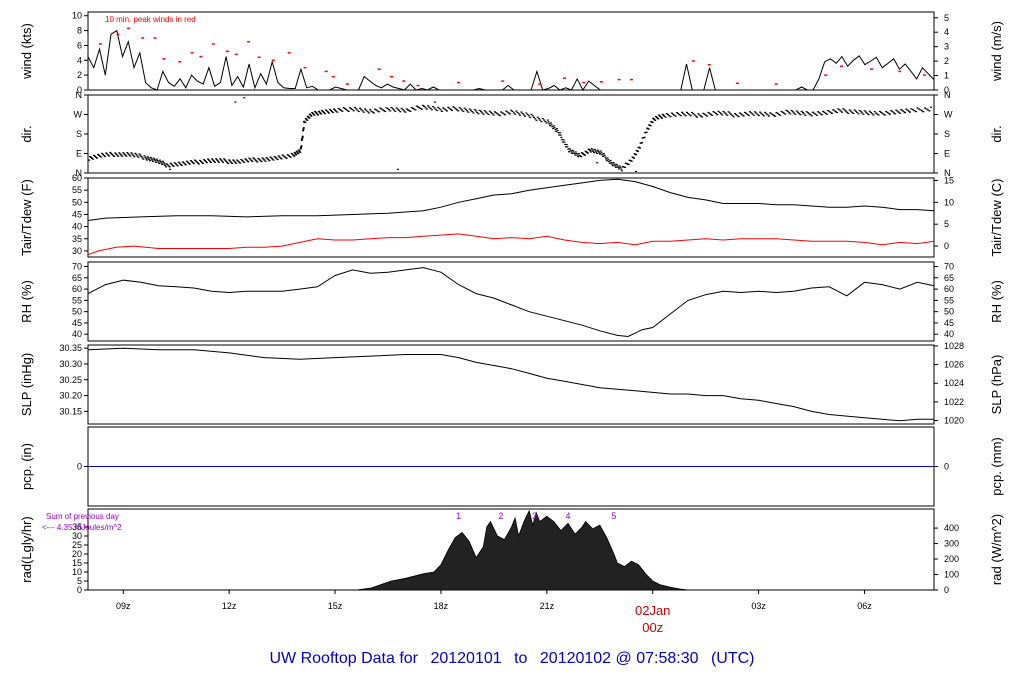  Describe the element at coordinates (946, 76) in the screenshot. I see `wind-right-tick-label: 1` at that location.